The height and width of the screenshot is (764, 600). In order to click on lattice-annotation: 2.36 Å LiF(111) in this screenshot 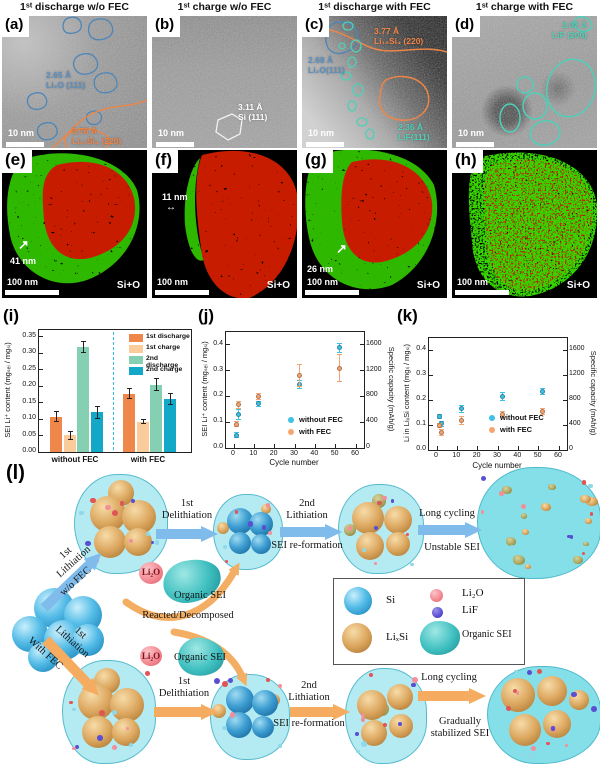, I will do `click(414, 132)`.